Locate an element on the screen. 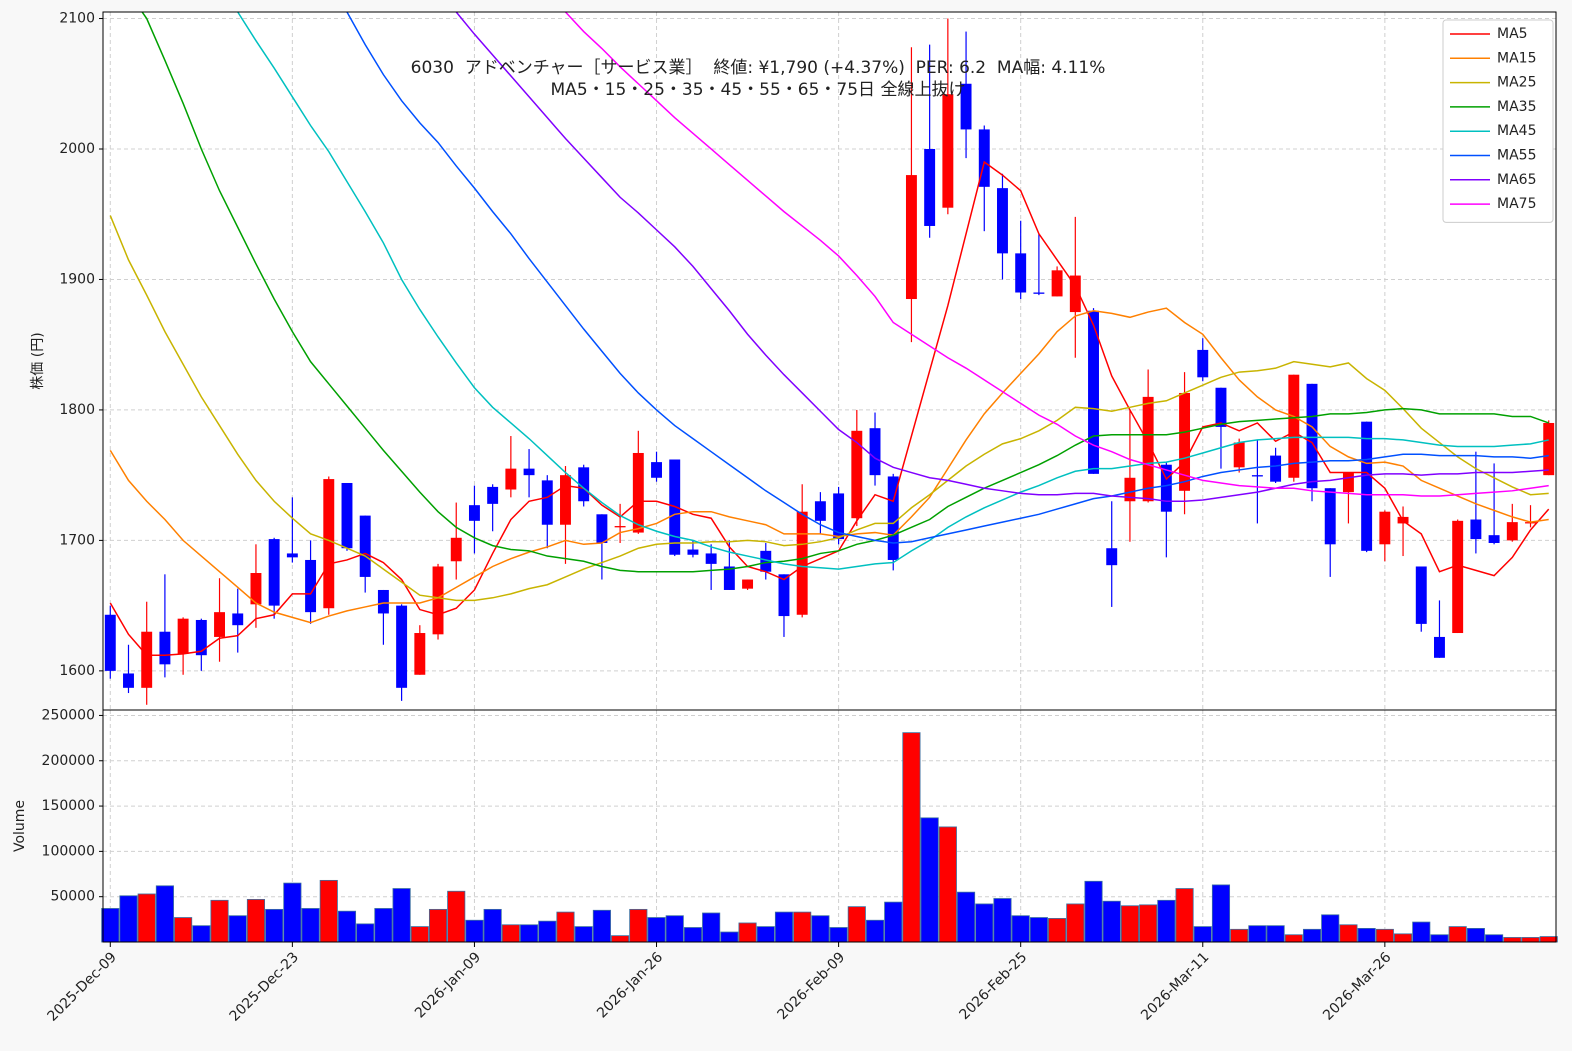 The image size is (1572, 1051). volume-y-label: Volume is located at coordinates (20, 826).